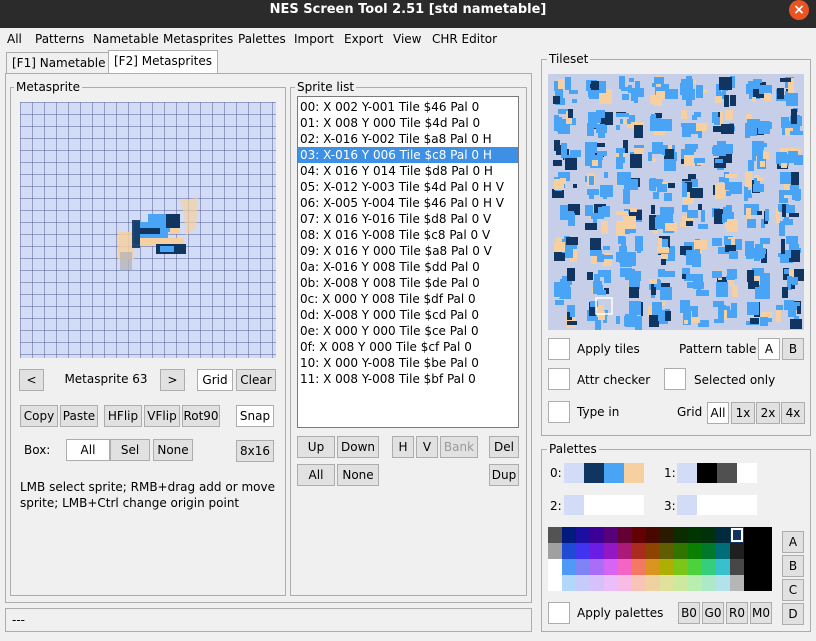 This screenshot has width=816, height=641. What do you see at coordinates (396, 139) in the screenshot?
I see `sprite-row-02: 02: X-016 Y-002 Tile $a8 Pal 0 H` at bounding box center [396, 139].